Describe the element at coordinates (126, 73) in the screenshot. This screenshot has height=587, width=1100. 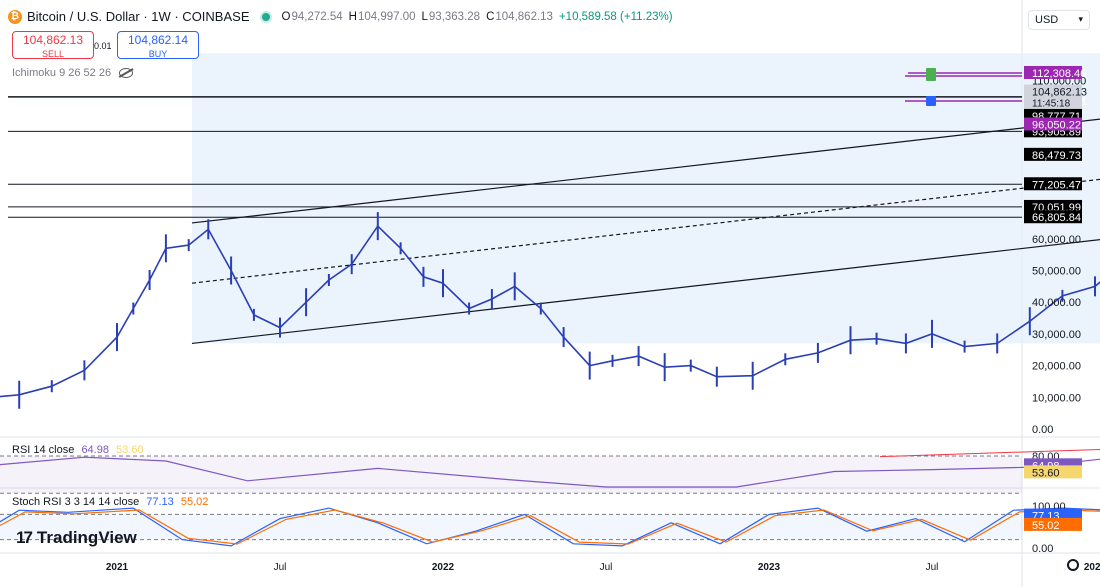
I see `eye-hidden-icon` at that location.